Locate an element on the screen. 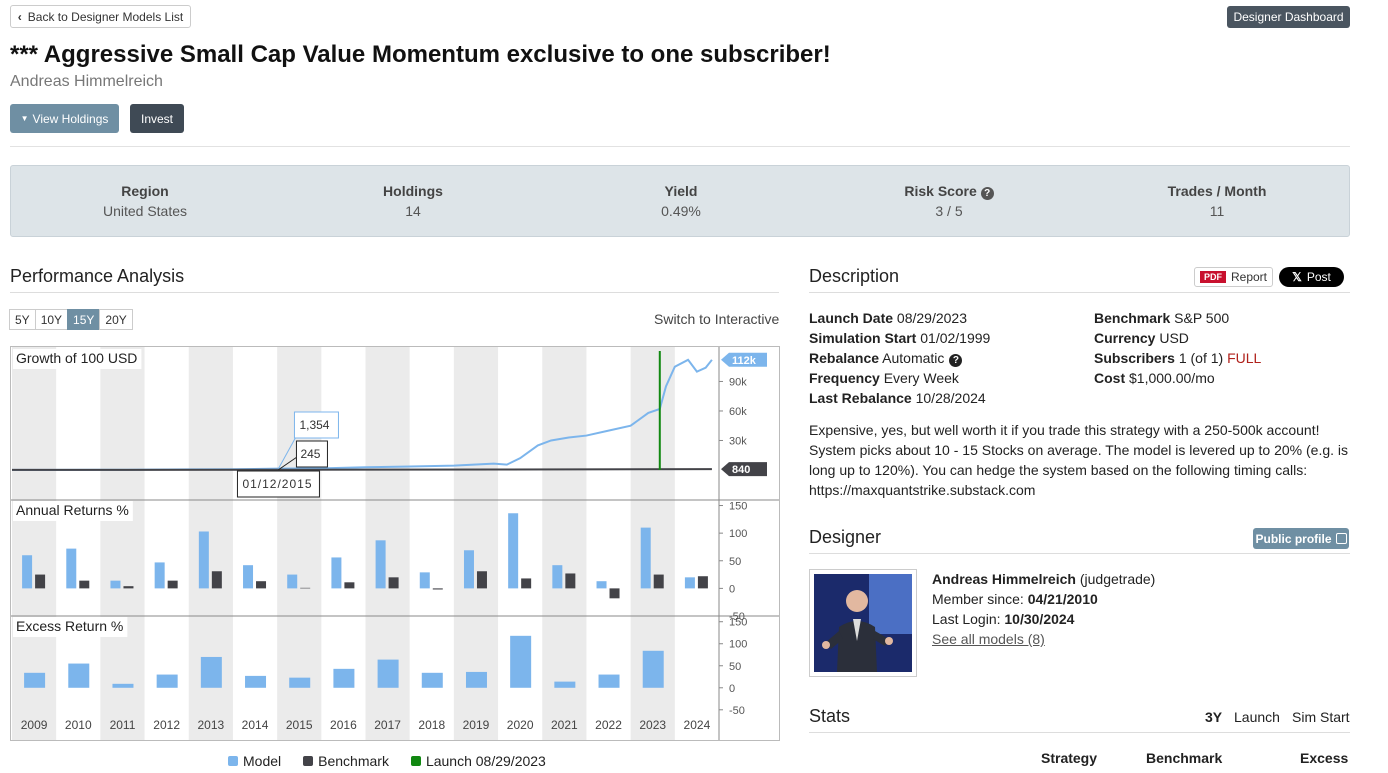  view-holdings-button: ▼ View Holdings is located at coordinates (64, 118).